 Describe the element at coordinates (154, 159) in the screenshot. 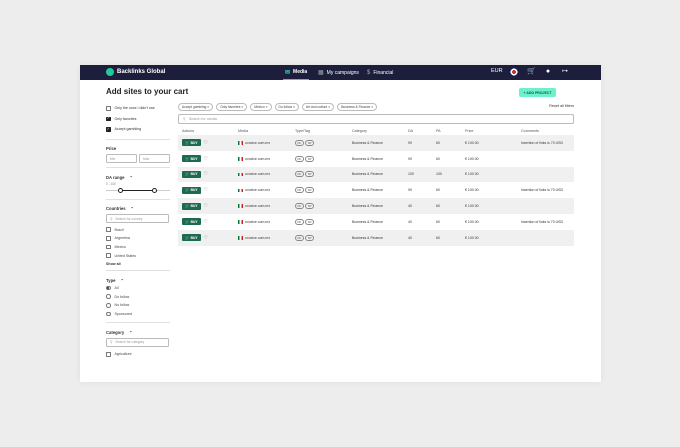

I see `price-max-input: Max` at that location.